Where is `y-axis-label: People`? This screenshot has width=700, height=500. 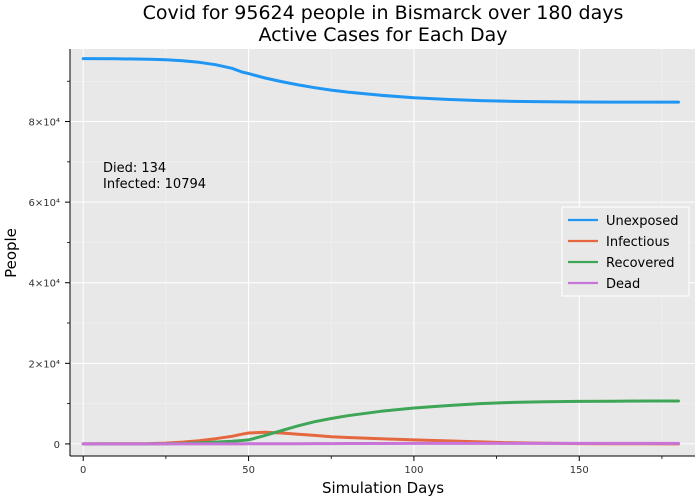 y-axis-label: People is located at coordinates (11, 253).